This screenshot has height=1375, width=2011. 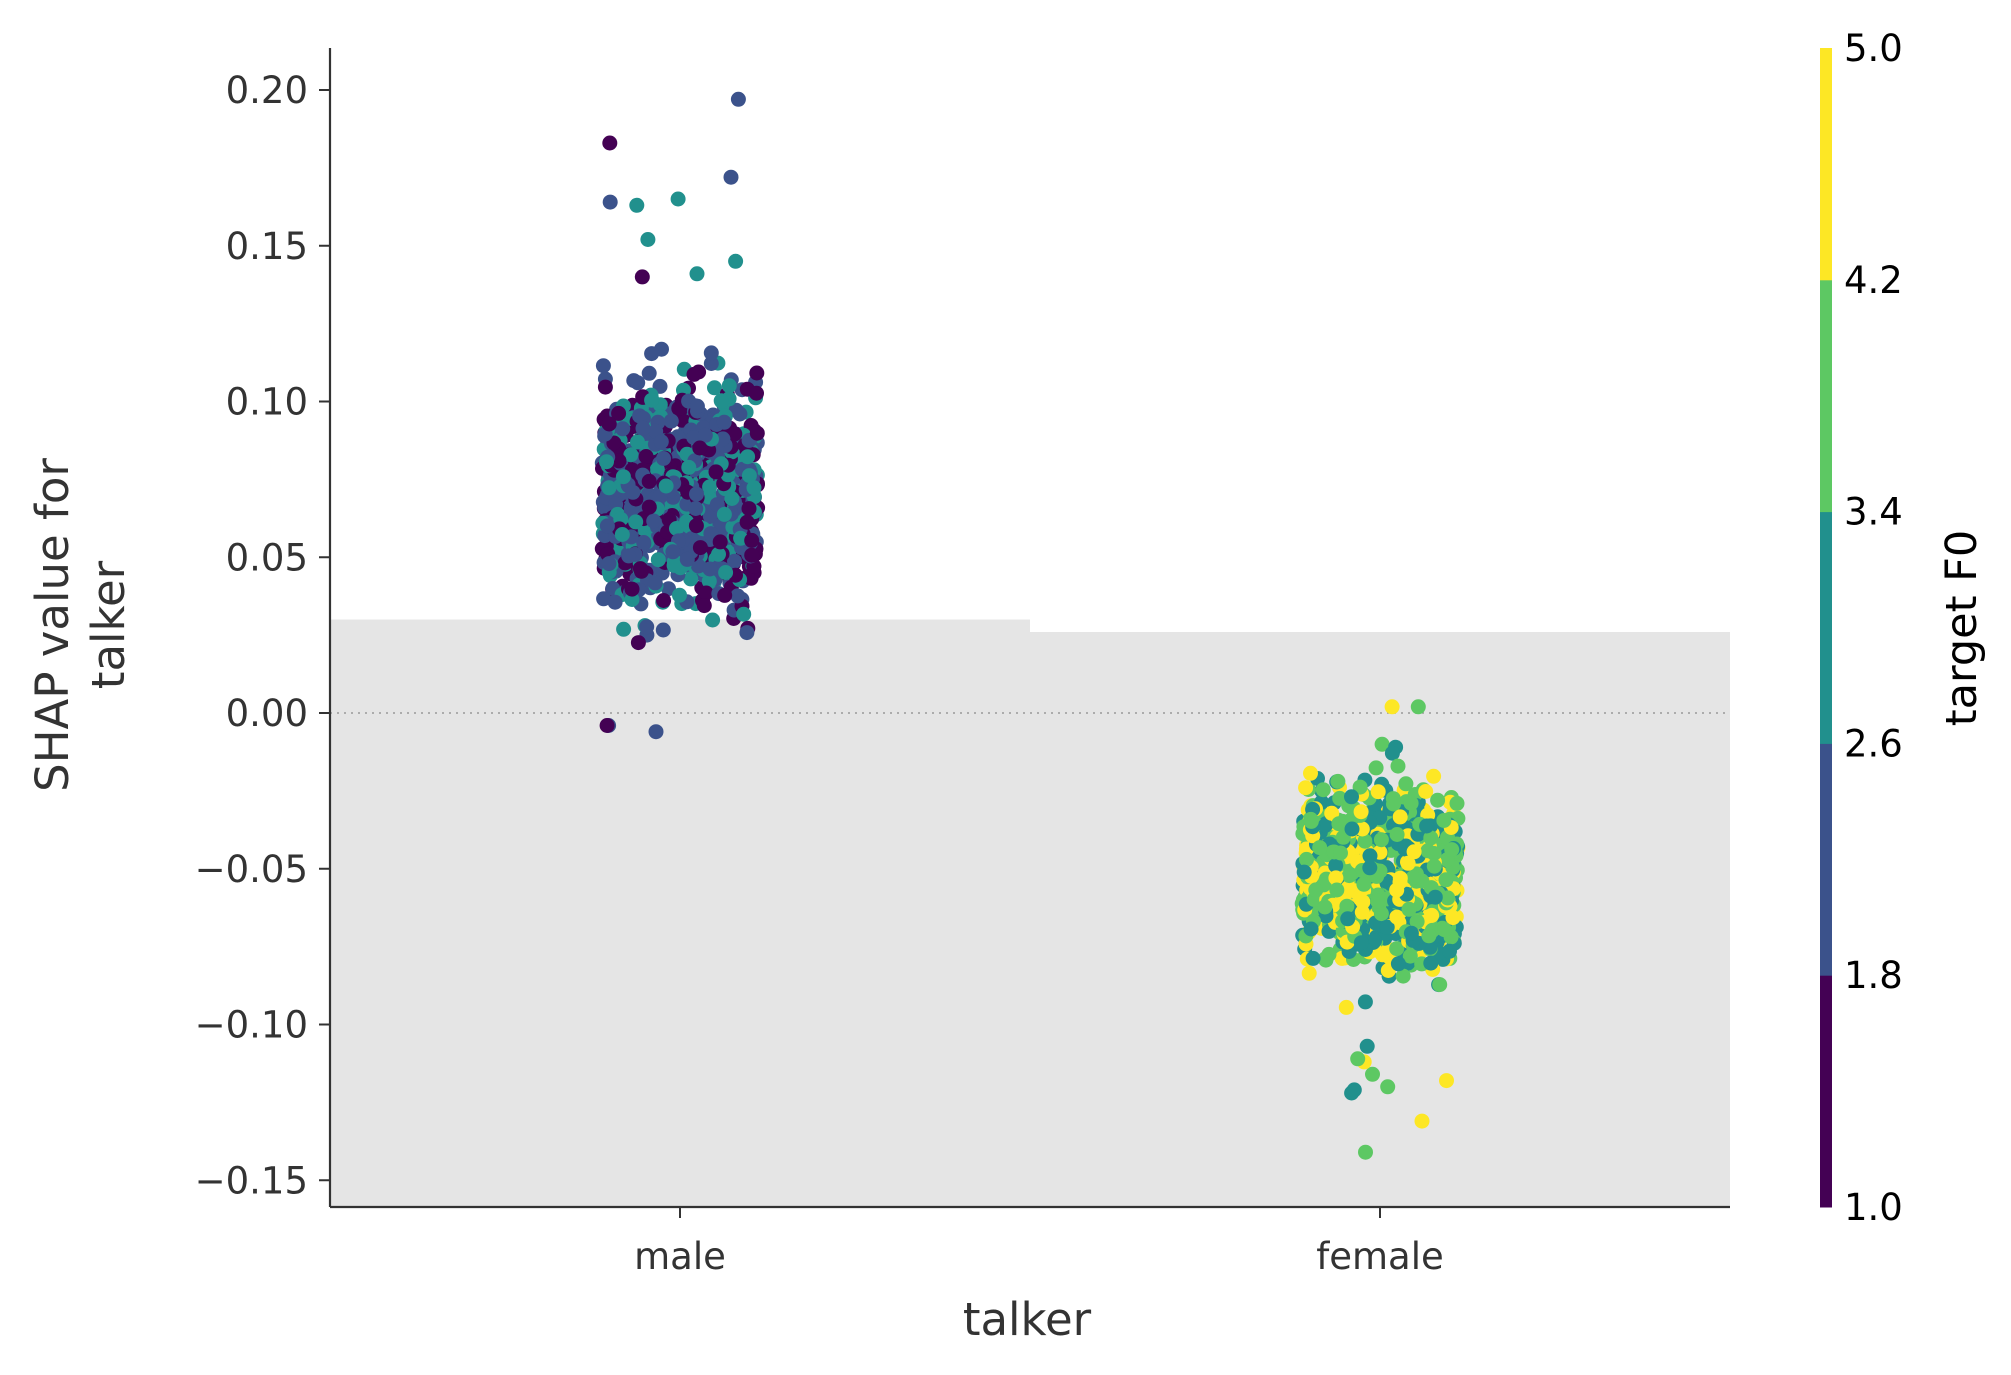 What do you see at coordinates (1873, 48) in the screenshot?
I see `colorbar-tick-label: 5.0` at bounding box center [1873, 48].